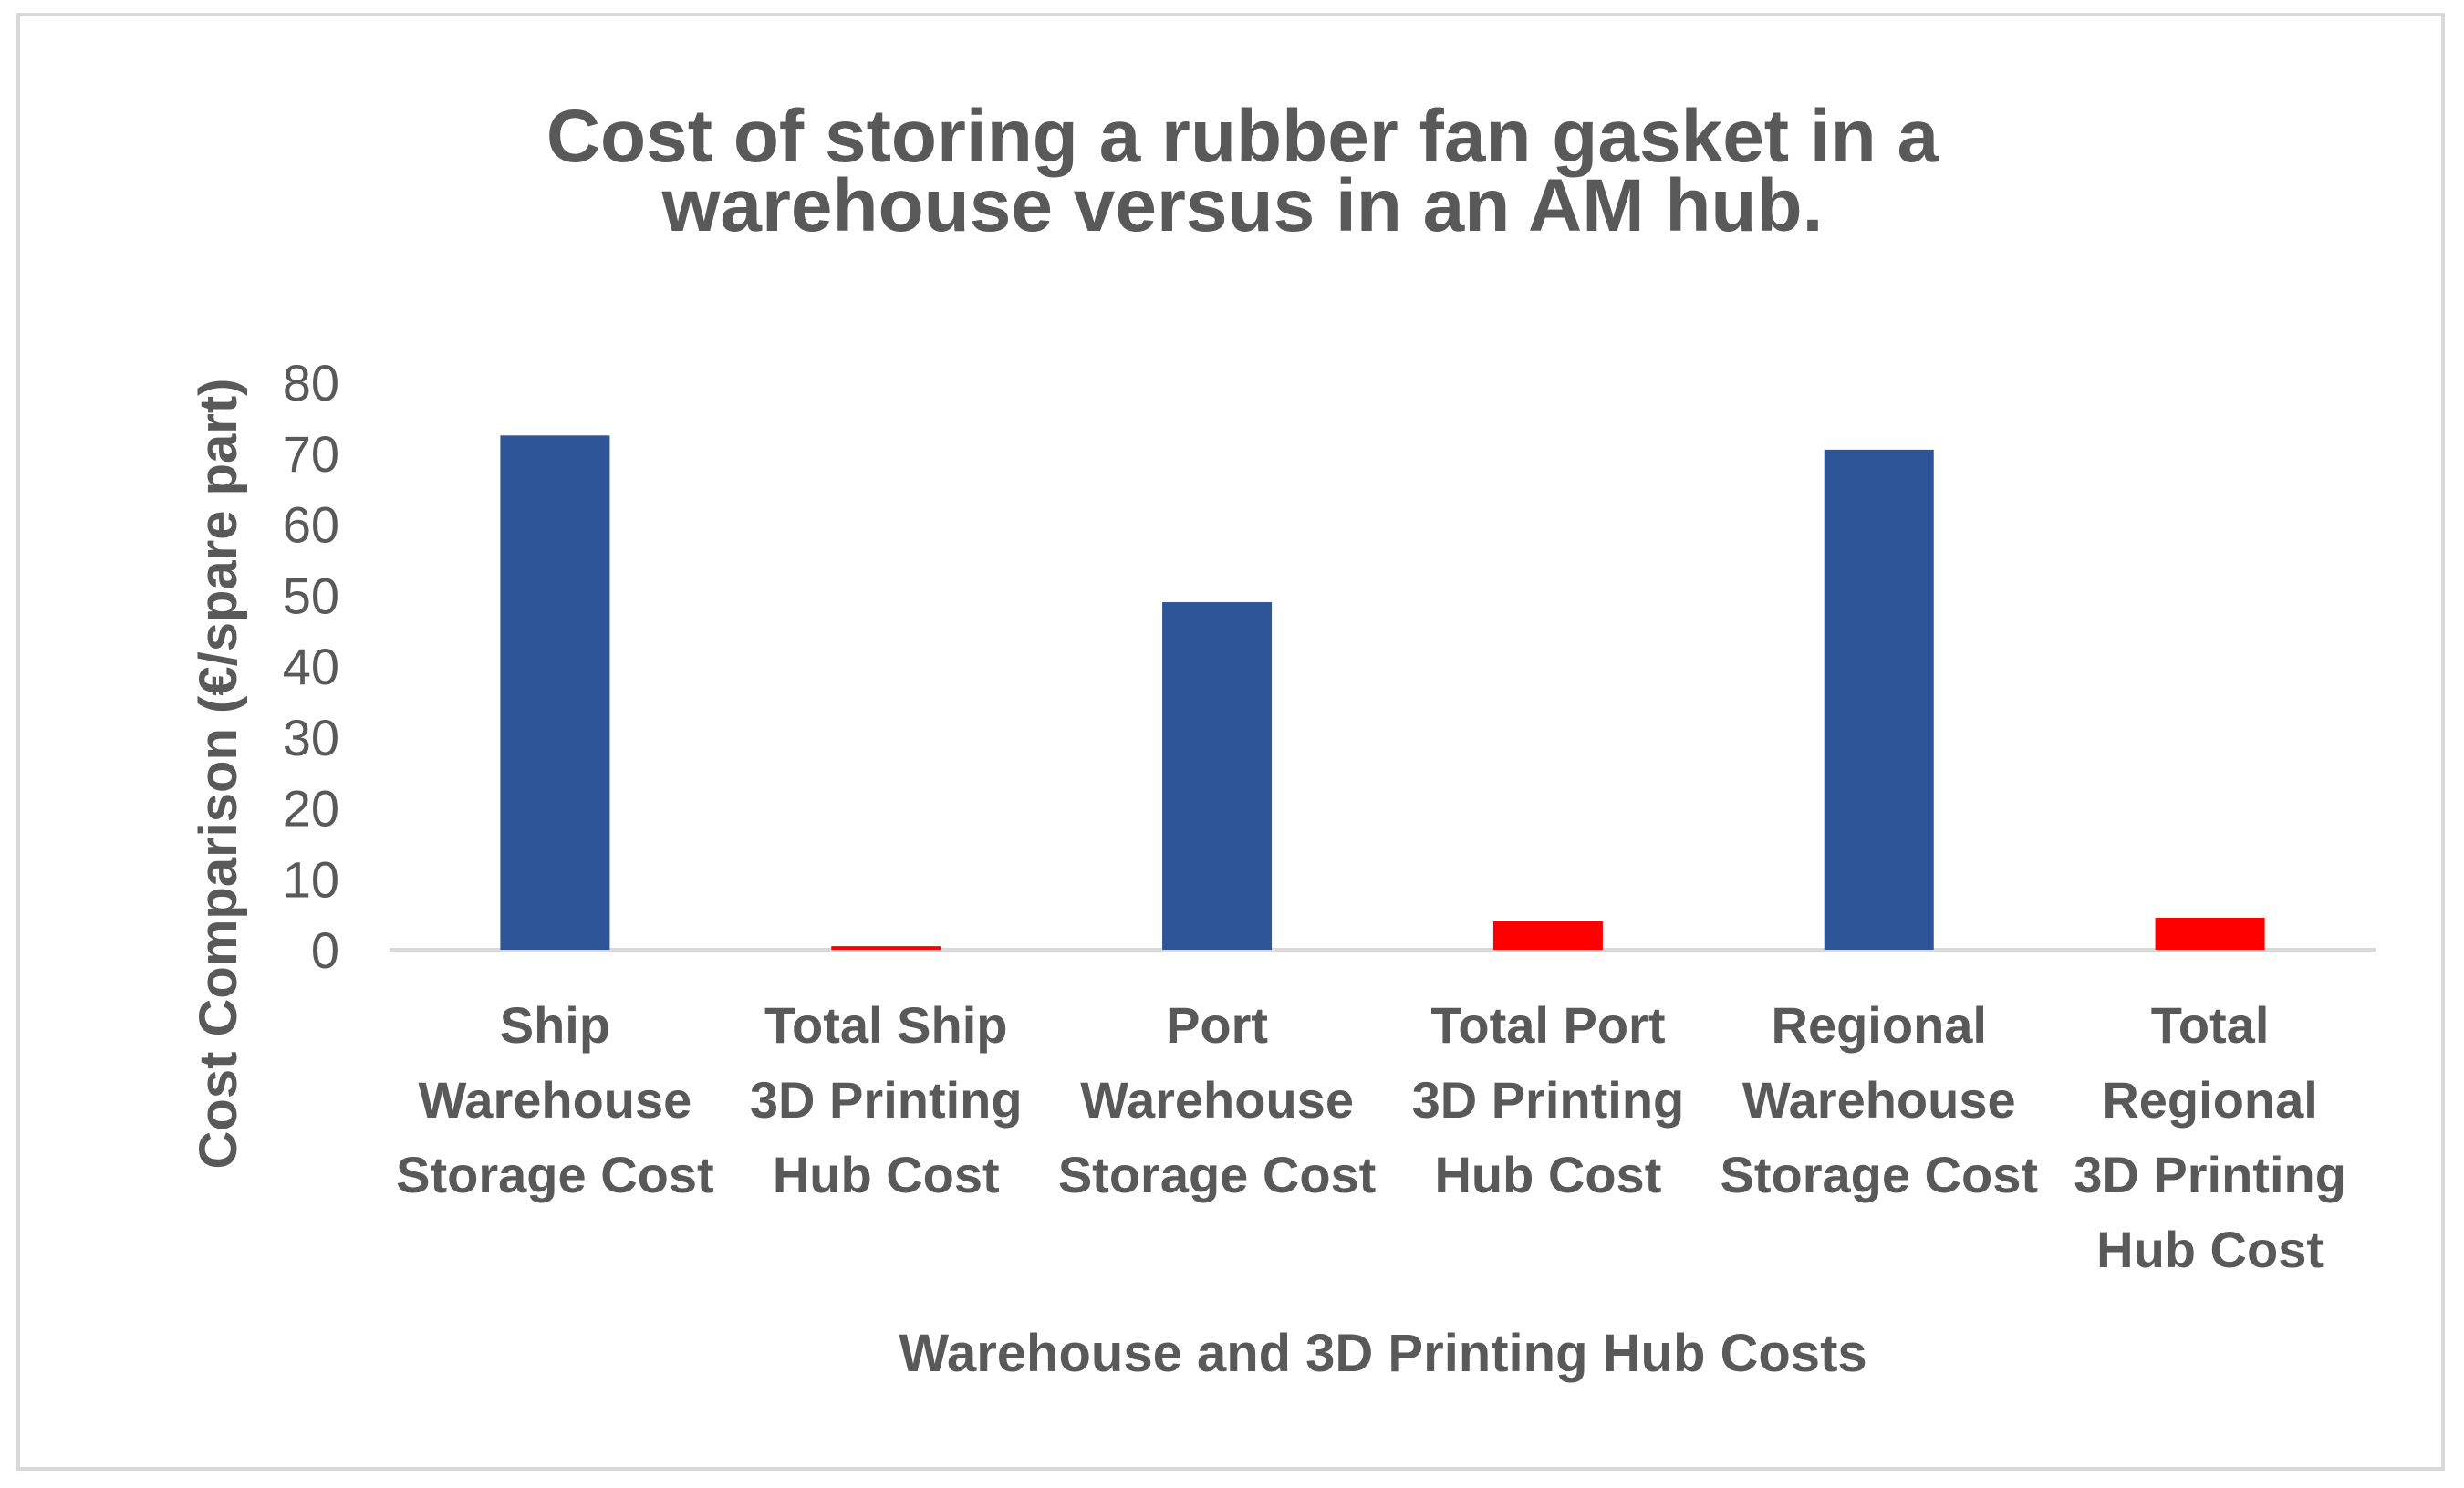  What do you see at coordinates (1880, 1099) in the screenshot?
I see `x-category-label: Regional Warehouse Storage Cost` at bounding box center [1880, 1099].